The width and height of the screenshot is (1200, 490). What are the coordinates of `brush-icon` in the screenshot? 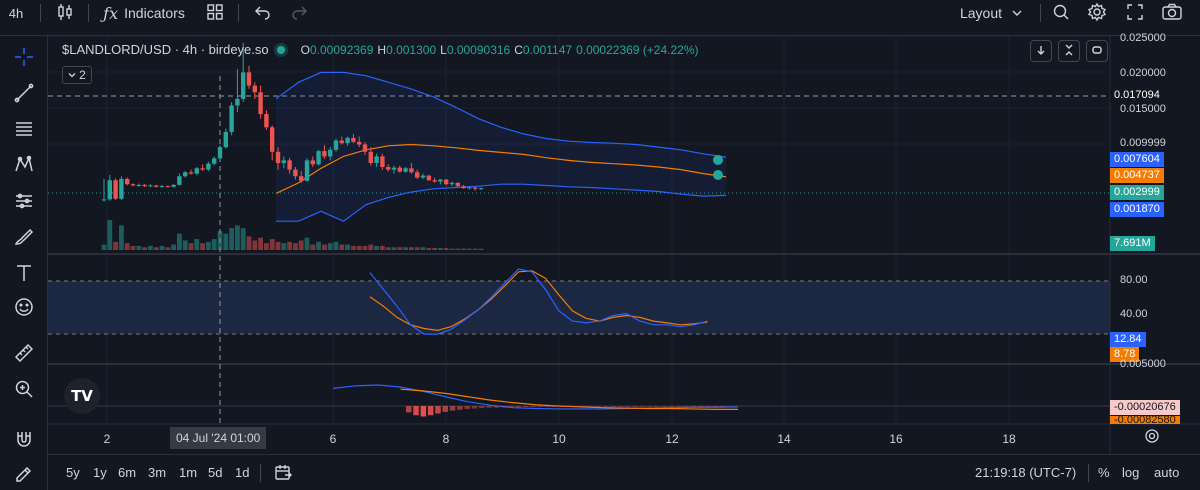 It's located at (24, 238).